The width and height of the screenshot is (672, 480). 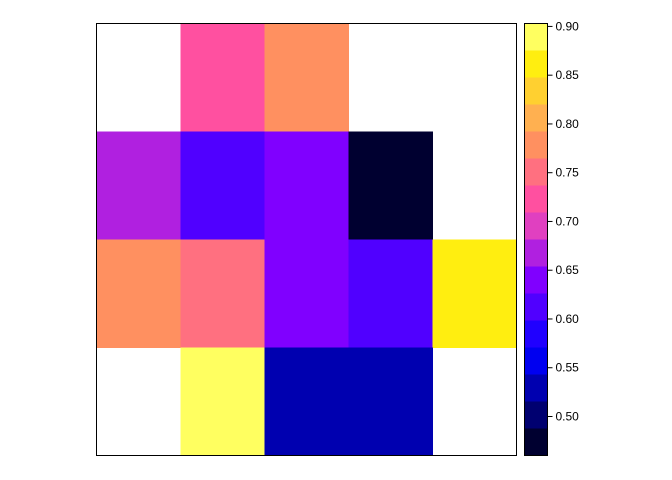 What do you see at coordinates (568, 270) in the screenshot?
I see `legend-tick-label: 0.65` at bounding box center [568, 270].